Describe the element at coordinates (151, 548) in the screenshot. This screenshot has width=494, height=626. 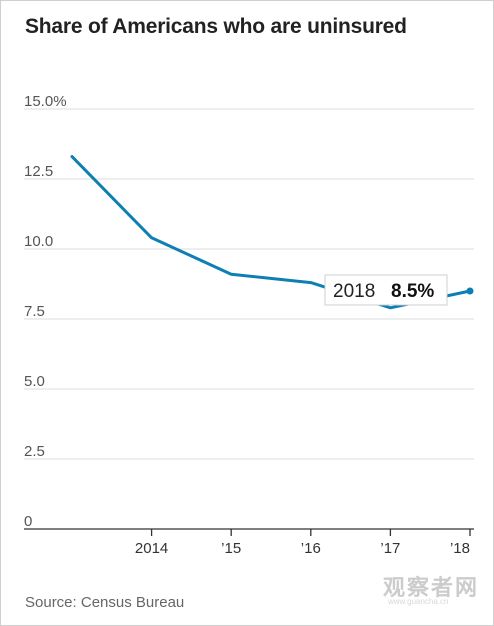
I see `x-tick-label: 2014` at that location.